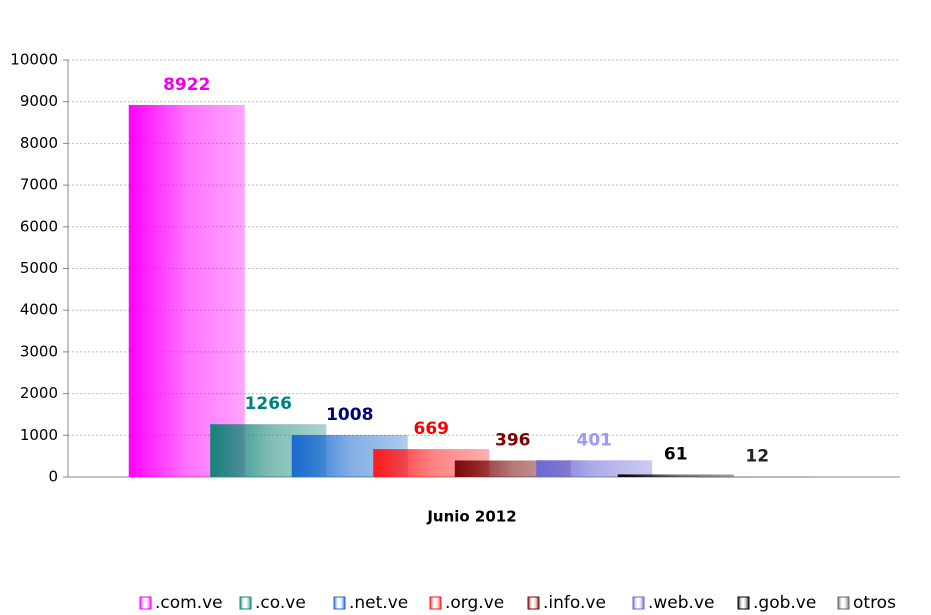  What do you see at coordinates (757, 456) in the screenshot?
I see `value-label: 12` at bounding box center [757, 456].